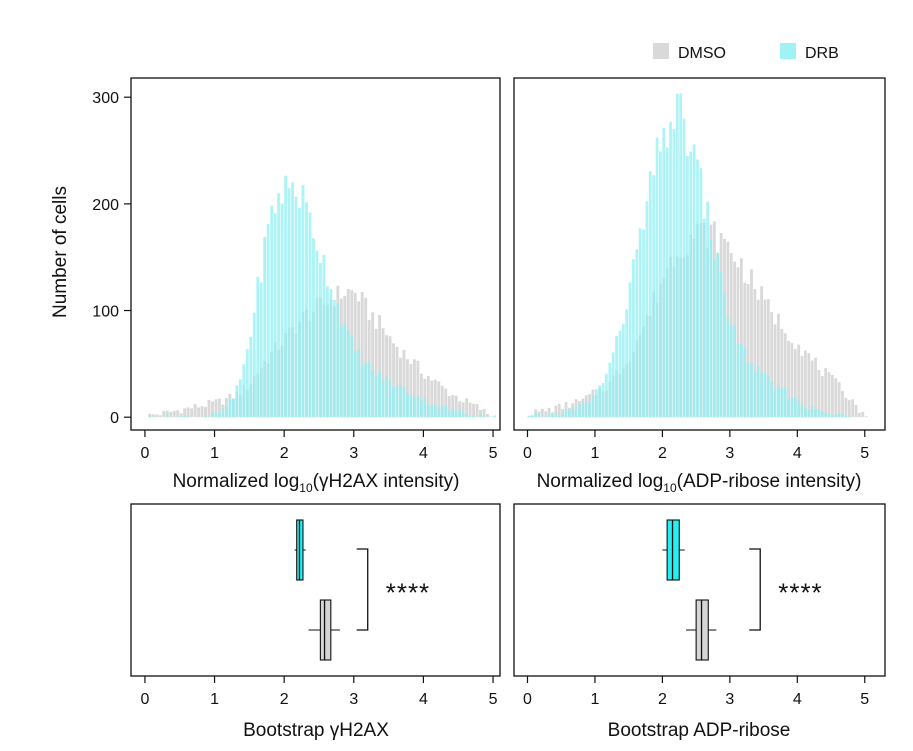  Describe the element at coordinates (673, 550) in the screenshot. I see `box-iqr` at that location.